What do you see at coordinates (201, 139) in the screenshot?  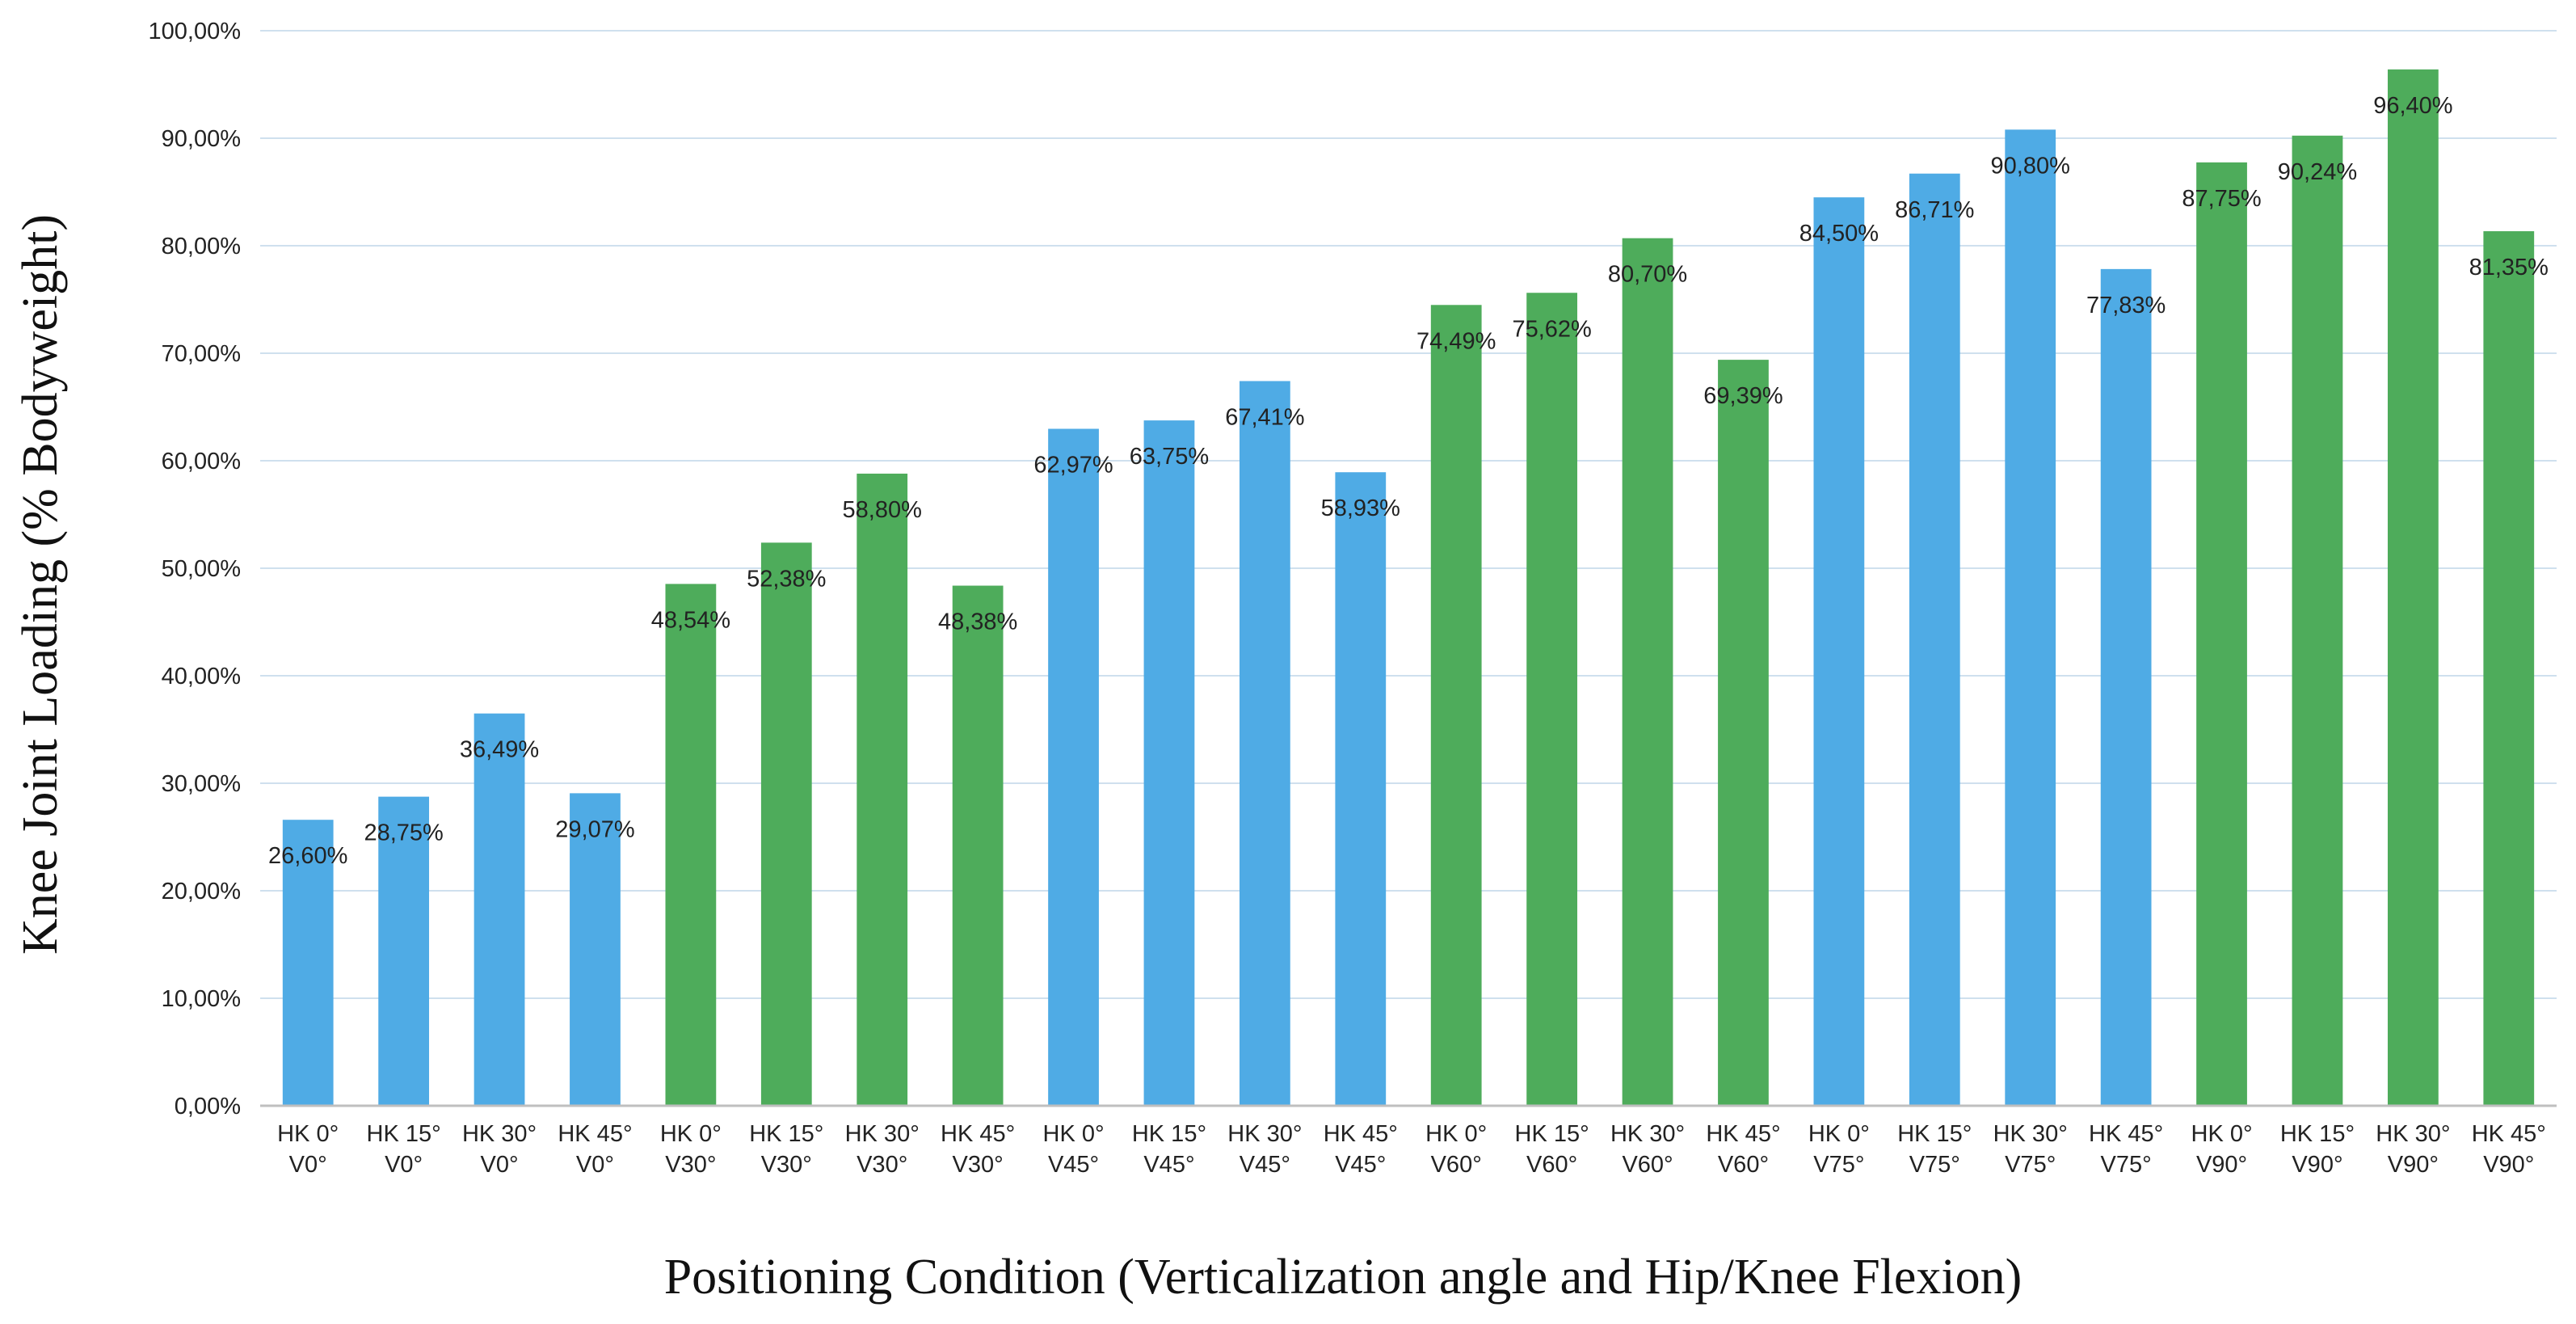 I see `y-tick-label: 90,00%` at bounding box center [201, 139].